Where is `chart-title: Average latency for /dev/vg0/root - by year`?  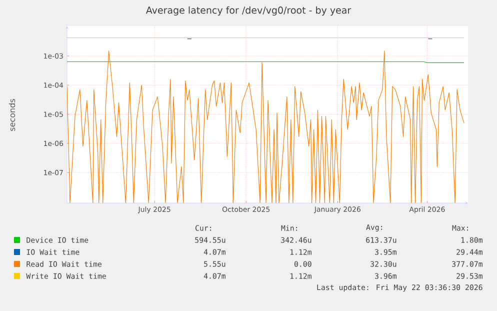
chart-title: Average latency for /dev/vg0/root - by year is located at coordinates (249, 11).